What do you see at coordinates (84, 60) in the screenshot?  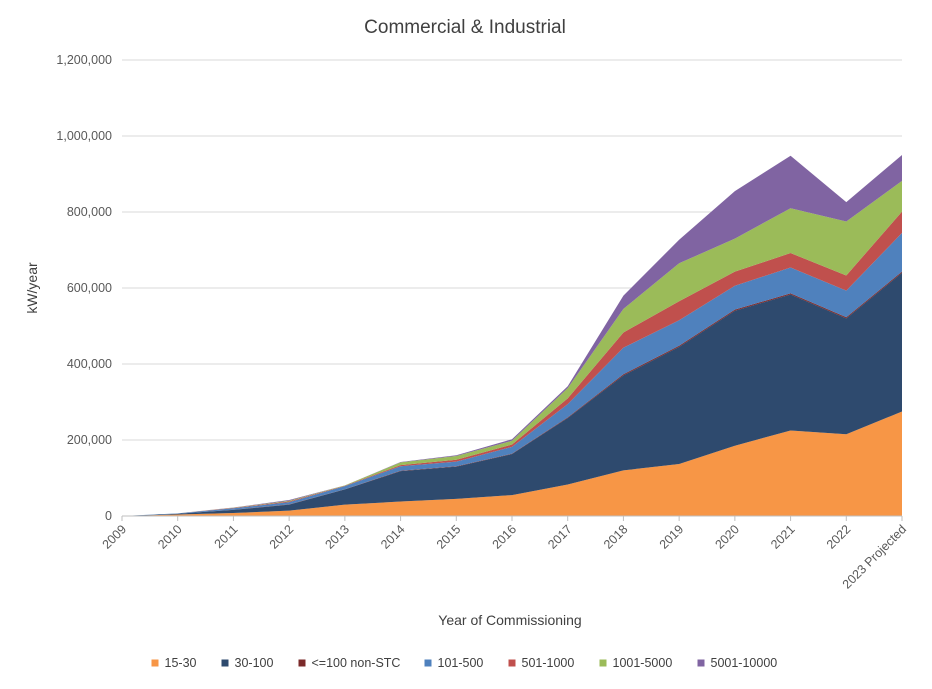 I see `y-tick-label: 1,200,000` at bounding box center [84, 60].